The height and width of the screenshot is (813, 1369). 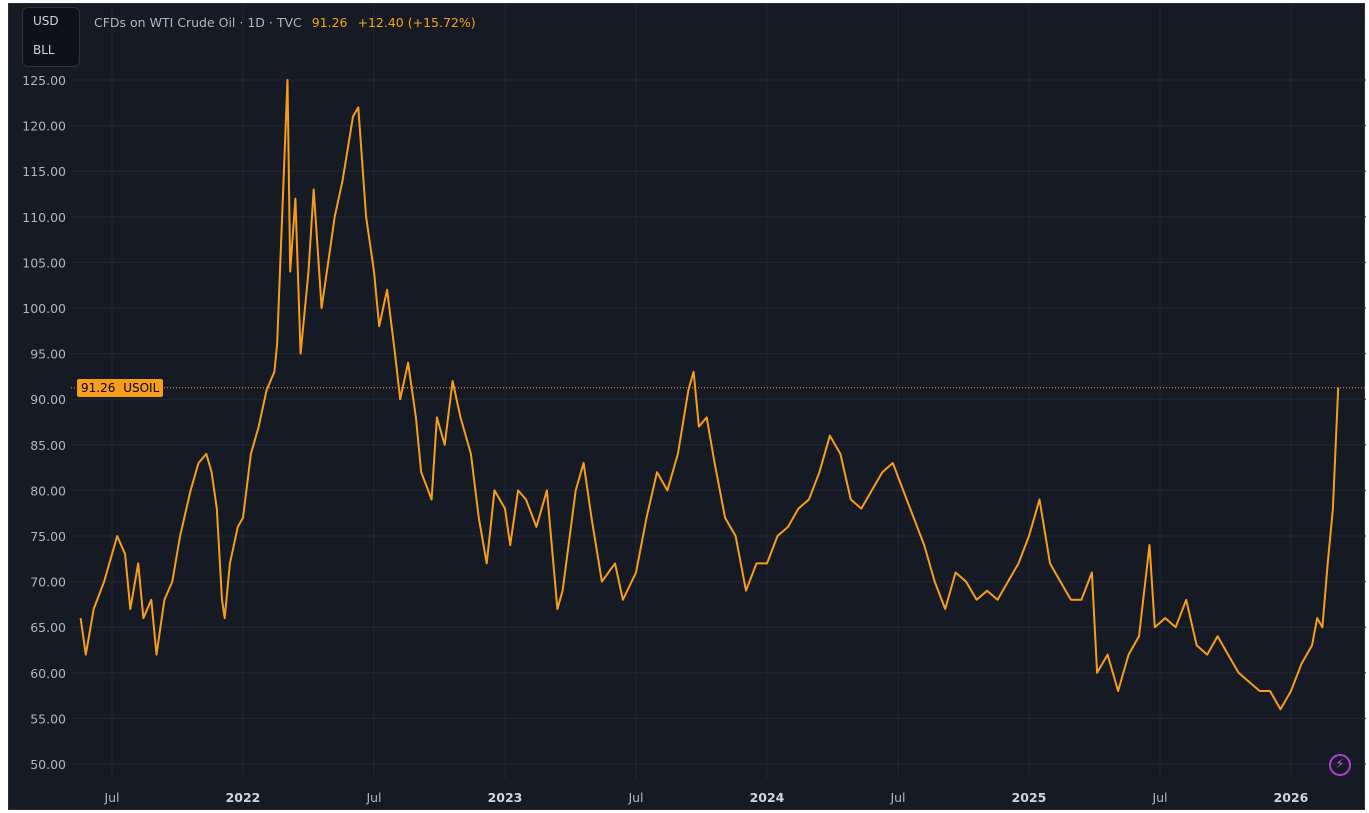 What do you see at coordinates (44, 171) in the screenshot?
I see `y-tick-label: 115.00` at bounding box center [44, 171].